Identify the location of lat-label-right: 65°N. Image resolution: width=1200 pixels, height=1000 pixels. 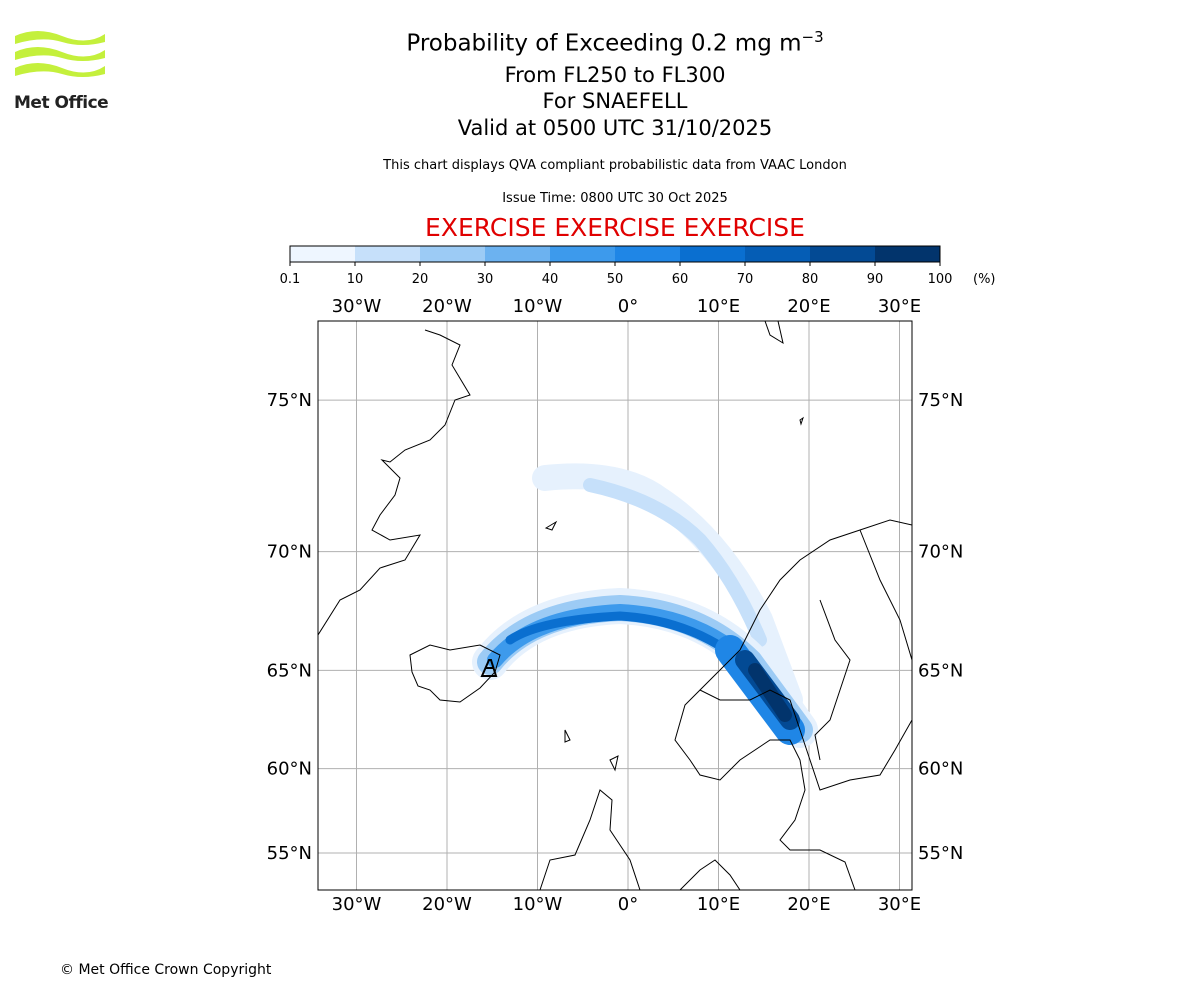
(940, 670).